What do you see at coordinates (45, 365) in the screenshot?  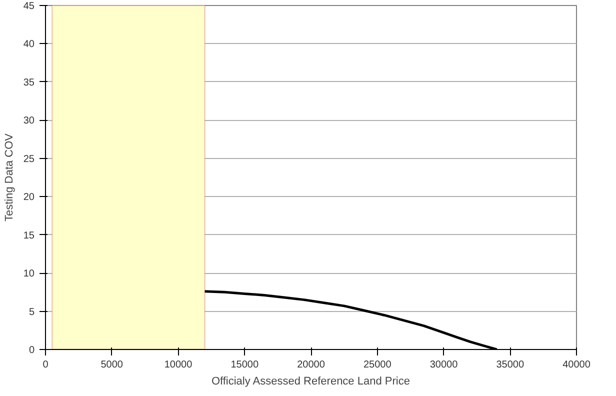 I see `x-tick-label: 0` at bounding box center [45, 365].